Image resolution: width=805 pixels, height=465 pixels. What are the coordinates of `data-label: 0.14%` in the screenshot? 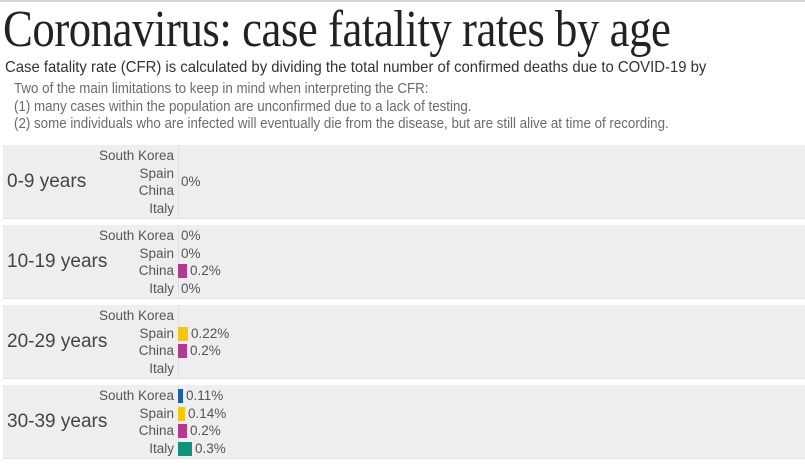 It's located at (207, 413).